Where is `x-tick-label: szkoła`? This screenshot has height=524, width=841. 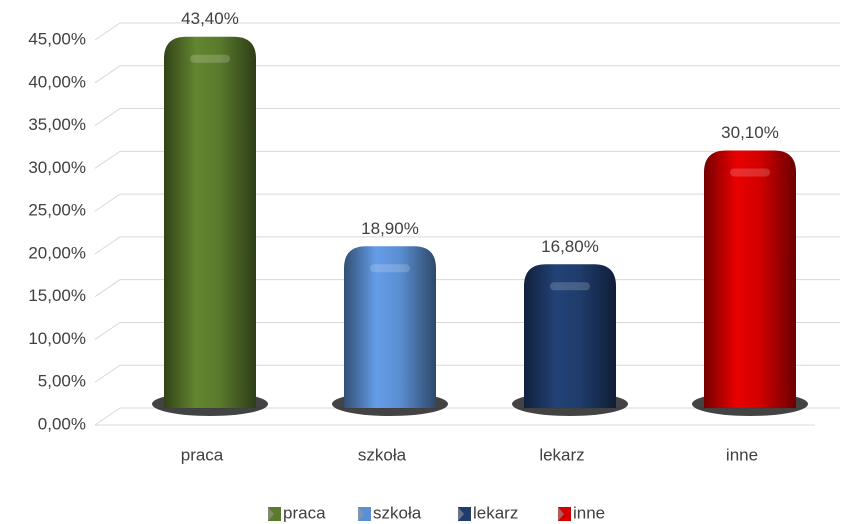 x-tick-label: szkoła is located at coordinates (382, 454).